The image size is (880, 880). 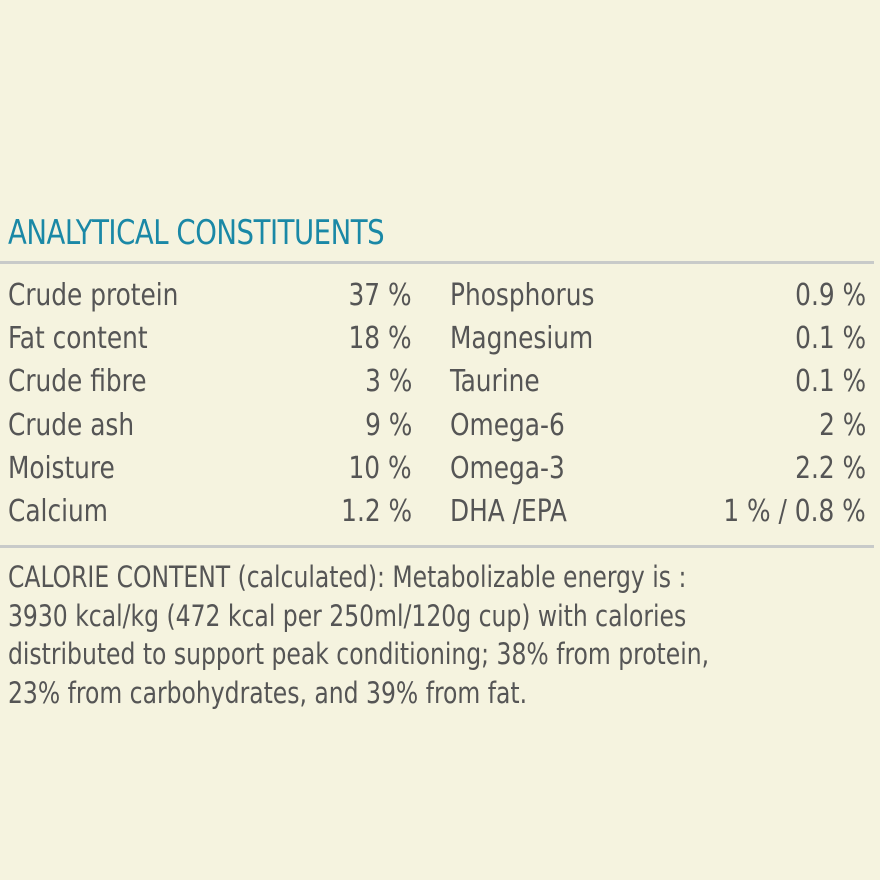 I want to click on constituent-row: Calcium 1.2 %, so click(x=210, y=511).